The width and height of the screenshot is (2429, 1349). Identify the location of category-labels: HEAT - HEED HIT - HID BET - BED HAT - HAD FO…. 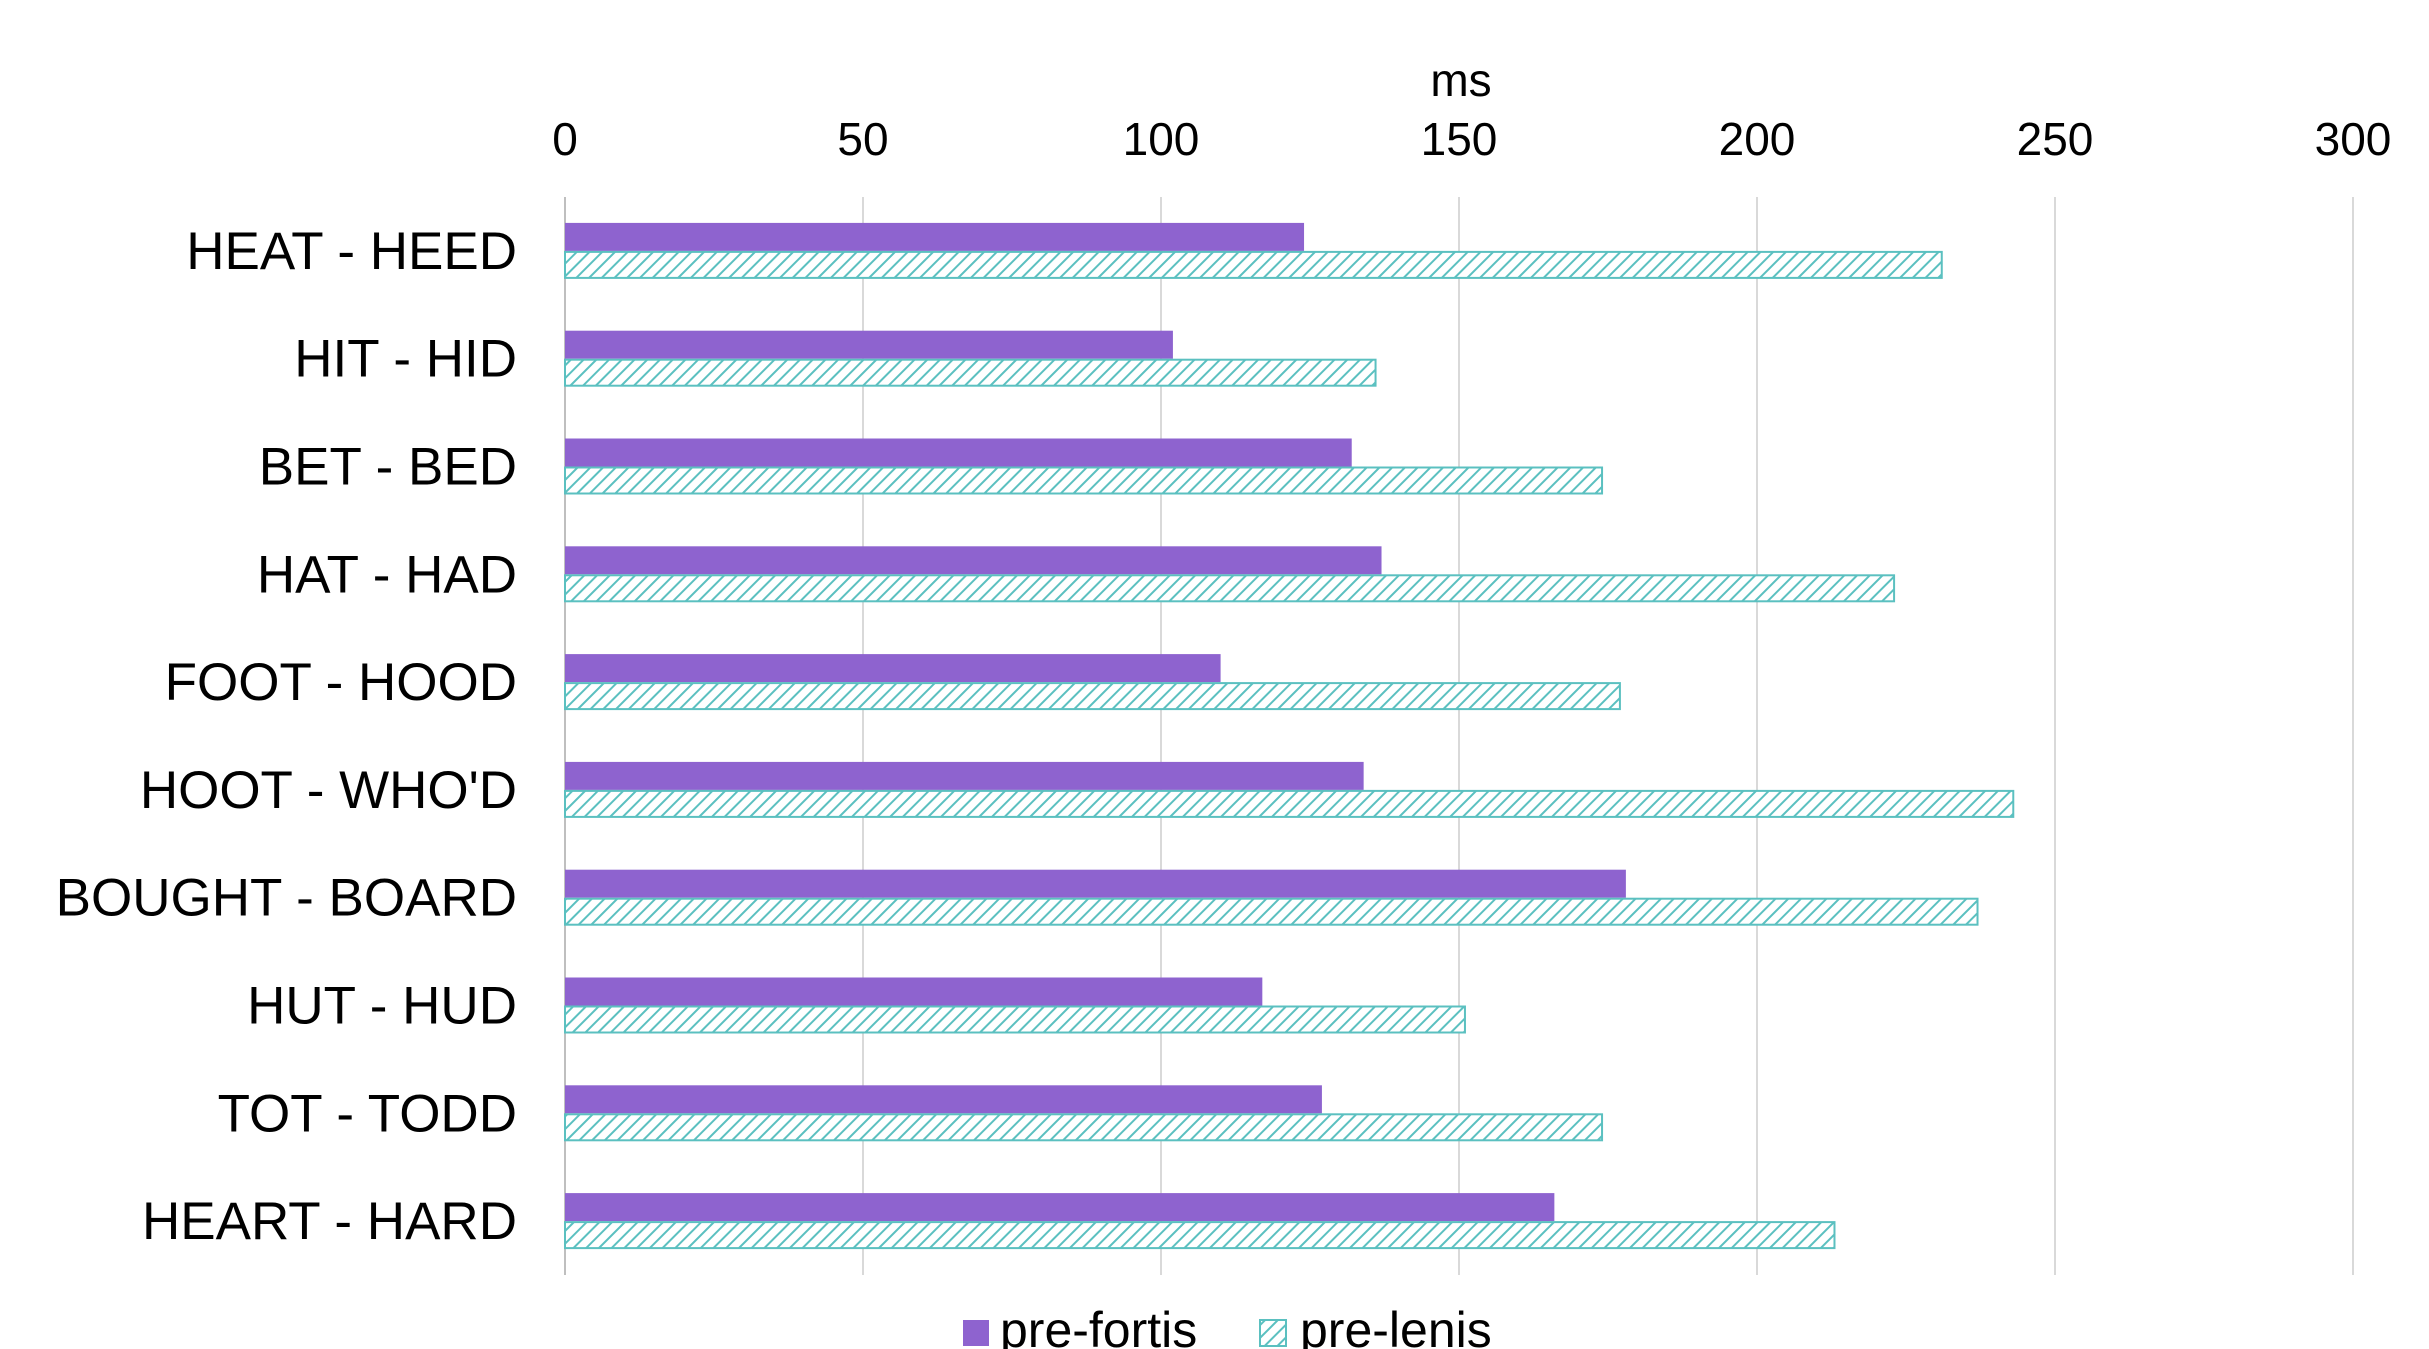
(286, 736).